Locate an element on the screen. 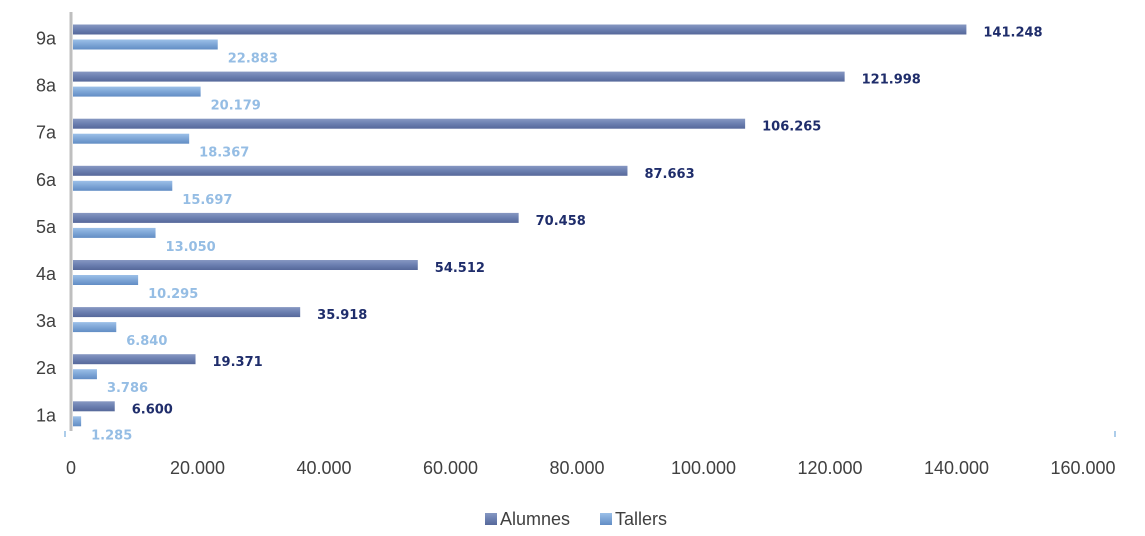  legend-label-tallers: Tallers is located at coordinates (641, 519).